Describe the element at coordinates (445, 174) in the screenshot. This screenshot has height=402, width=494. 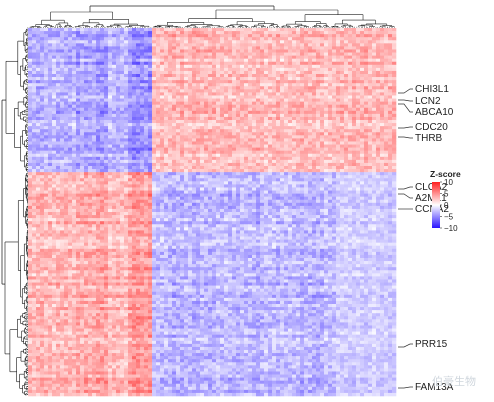
I see `legend-title: Z-score` at that location.